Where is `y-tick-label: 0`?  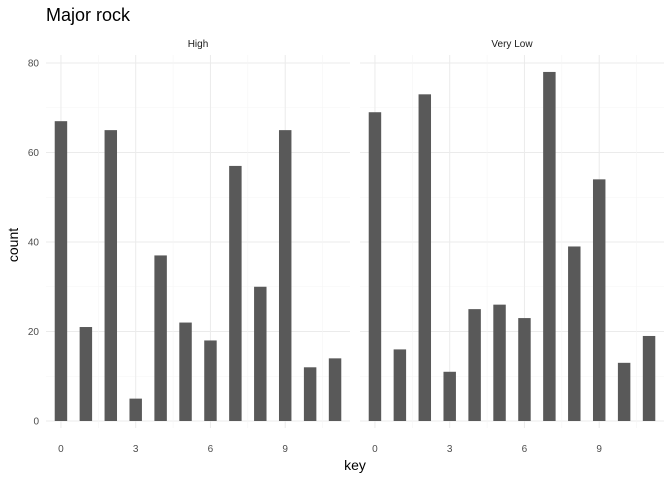
y-tick-label: 0 is located at coordinates (36, 422).